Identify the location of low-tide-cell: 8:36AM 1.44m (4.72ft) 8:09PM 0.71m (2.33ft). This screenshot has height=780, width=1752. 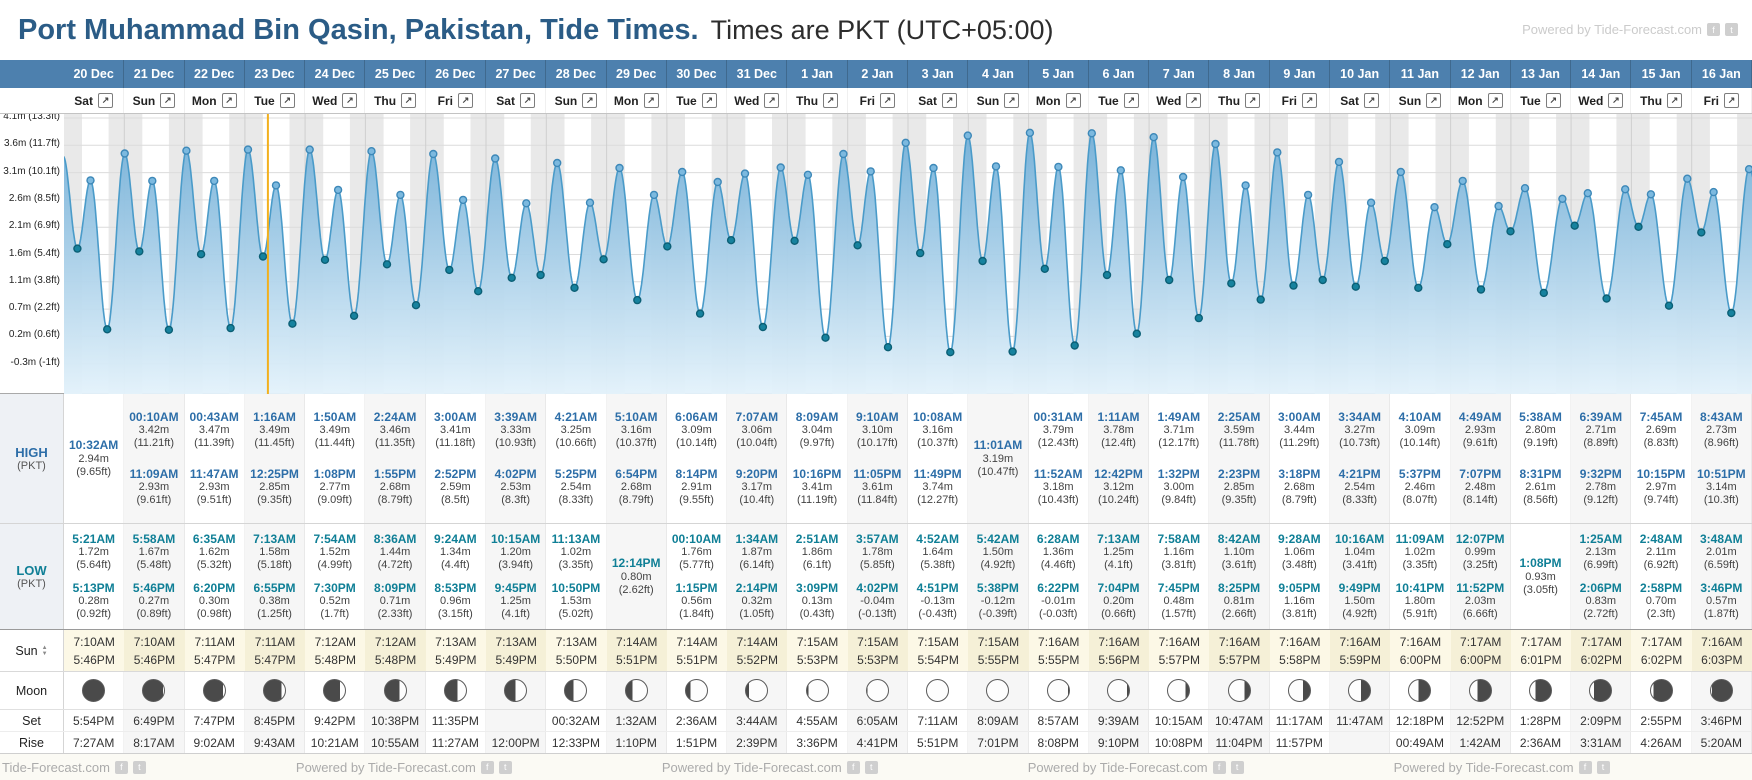
(395, 576).